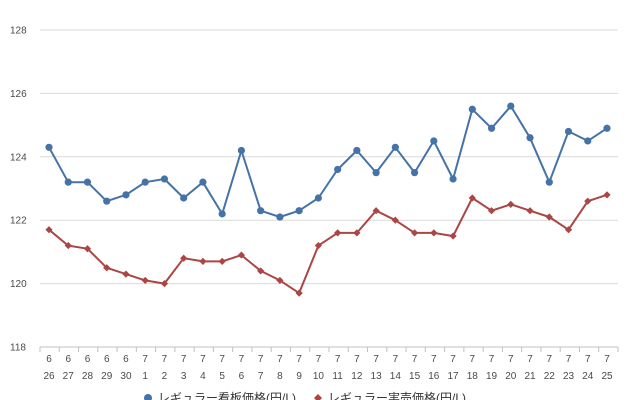  What do you see at coordinates (222, 376) in the screenshot?
I see `x-tick-day-label: 5` at bounding box center [222, 376].